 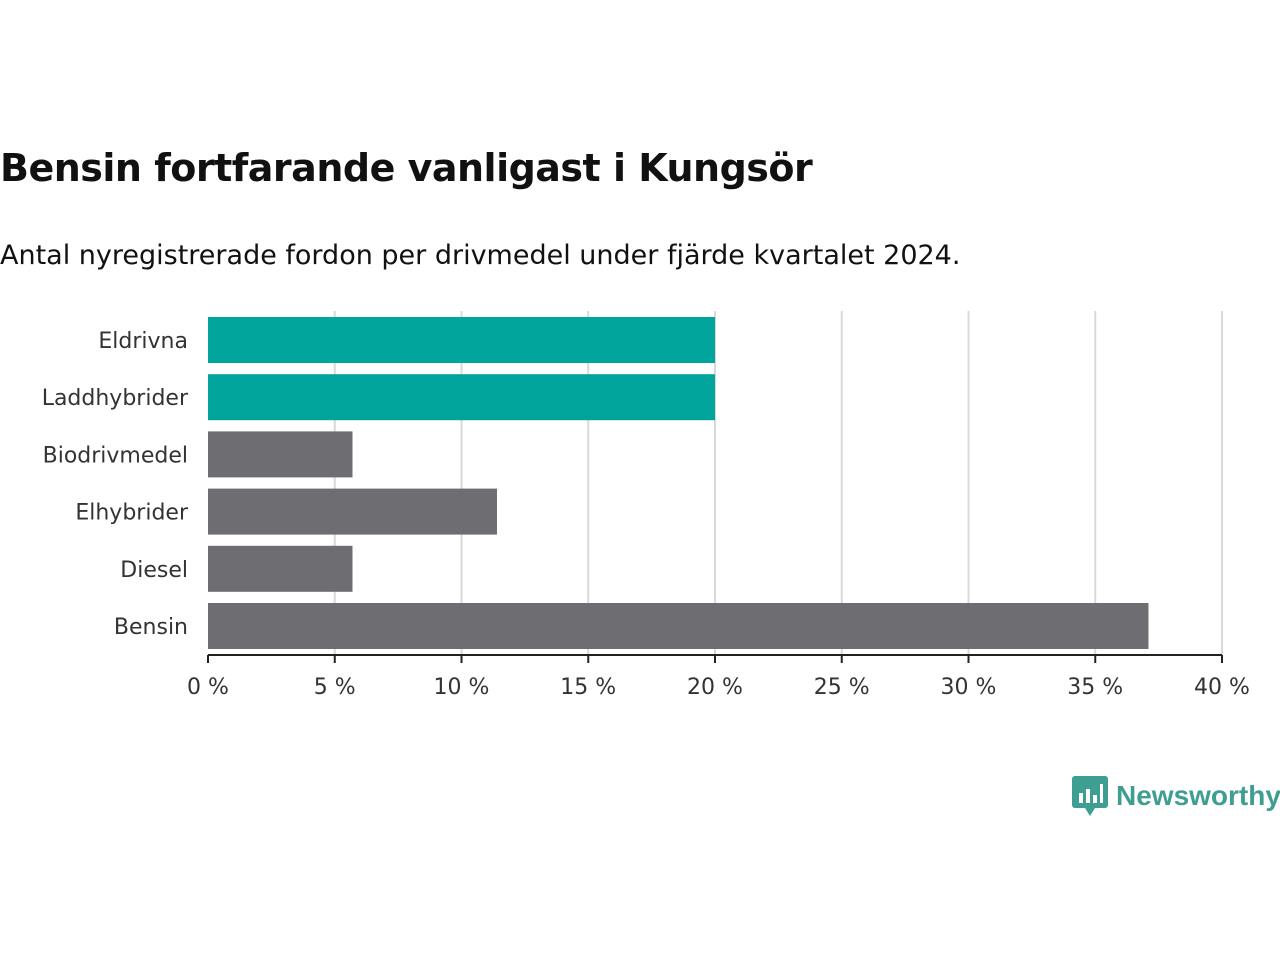 I want to click on newsworthy-brand: Newsworthy, so click(x=1176, y=796).